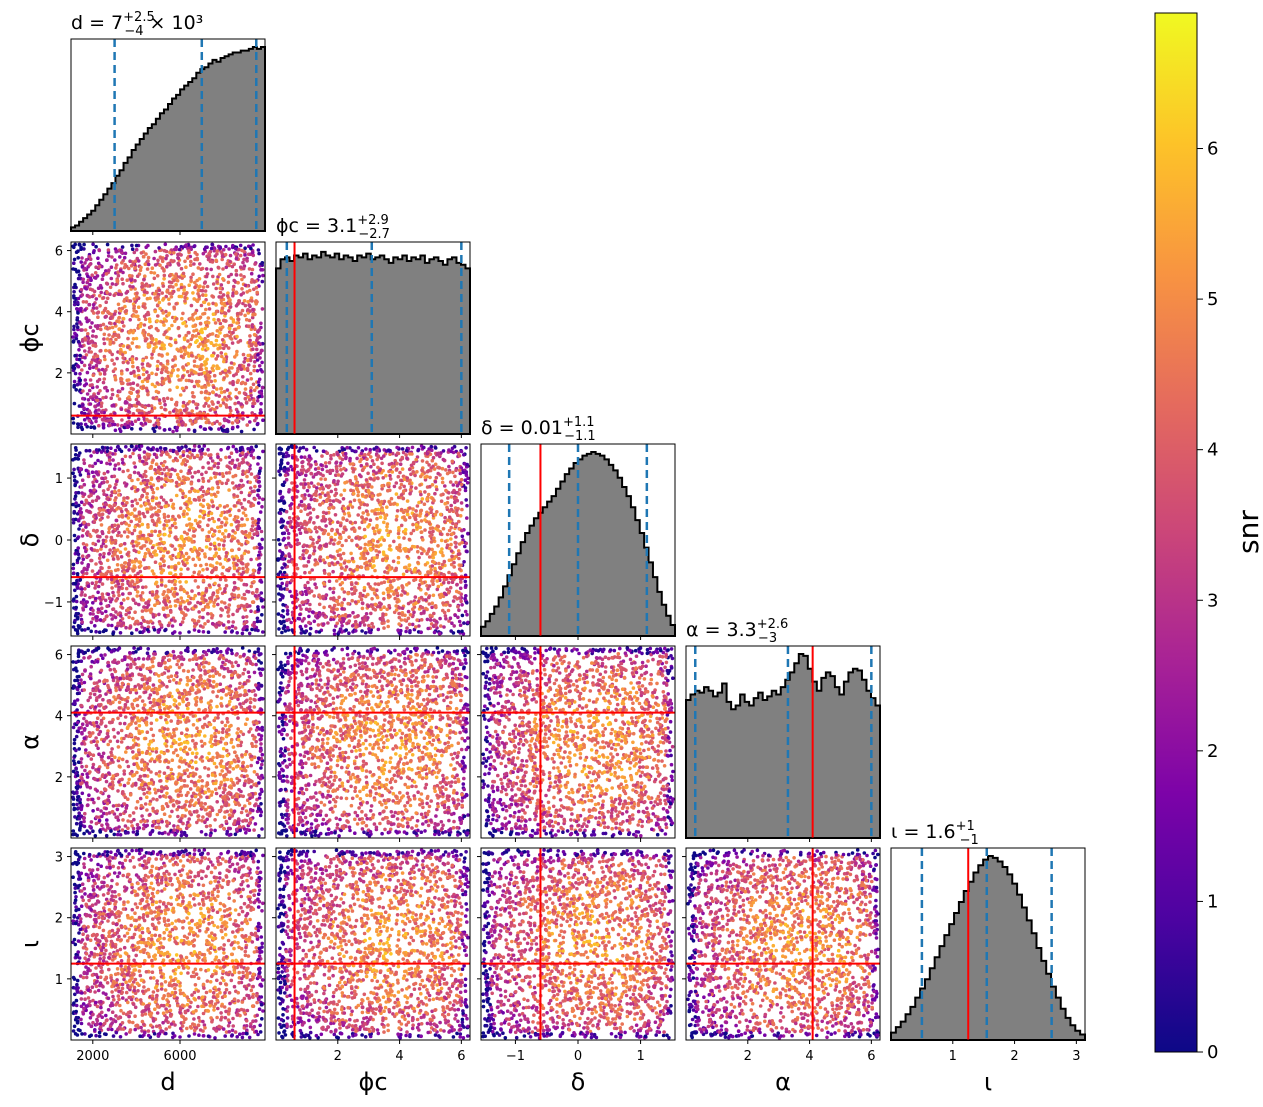 This screenshot has height=1107, width=1263. I want to click on panel-delta-vs-phi_c, so click(371, 542).